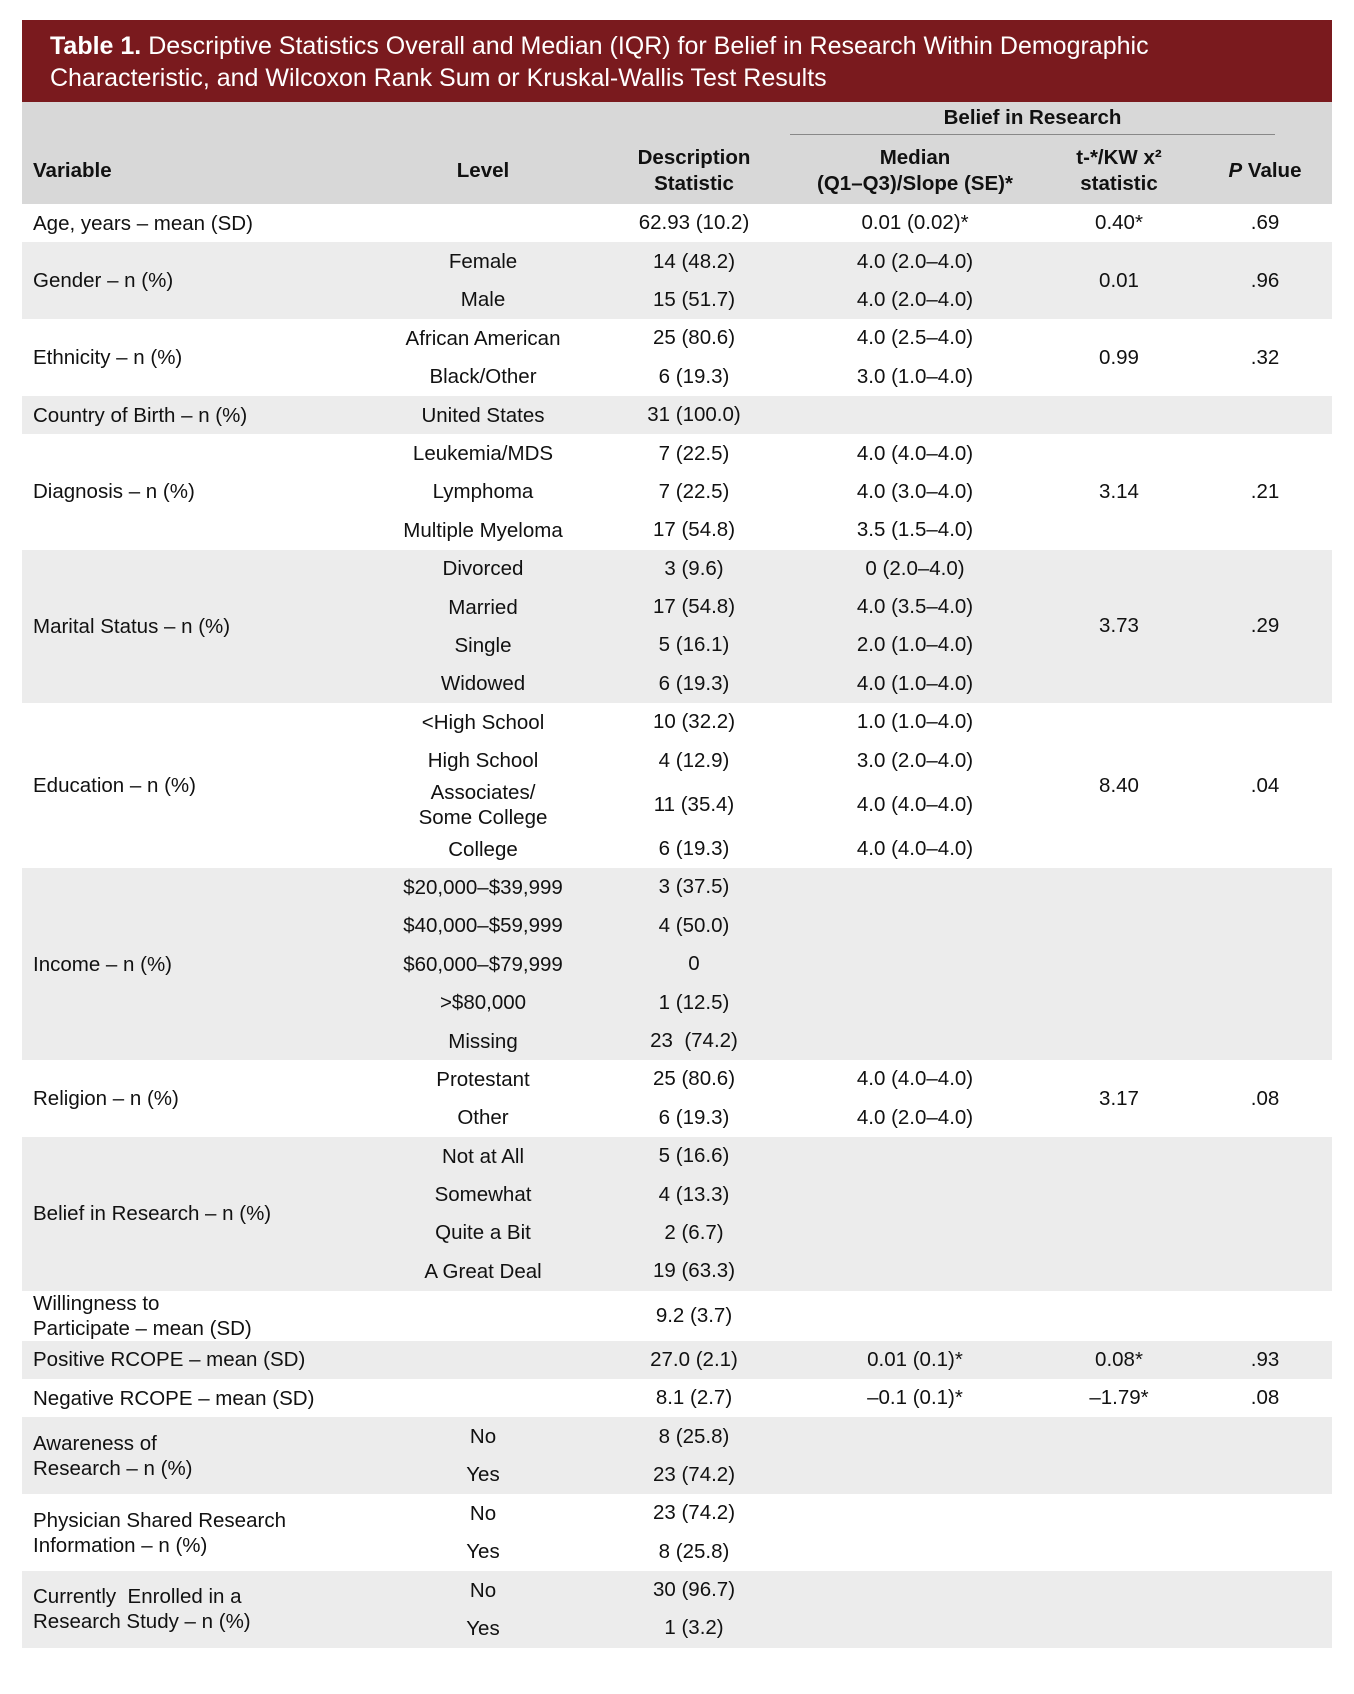  Describe the element at coordinates (677, 1118) in the screenshot. I see `table-row: Other 6 (19.3) 4.0 (2.0–4.0)` at that location.